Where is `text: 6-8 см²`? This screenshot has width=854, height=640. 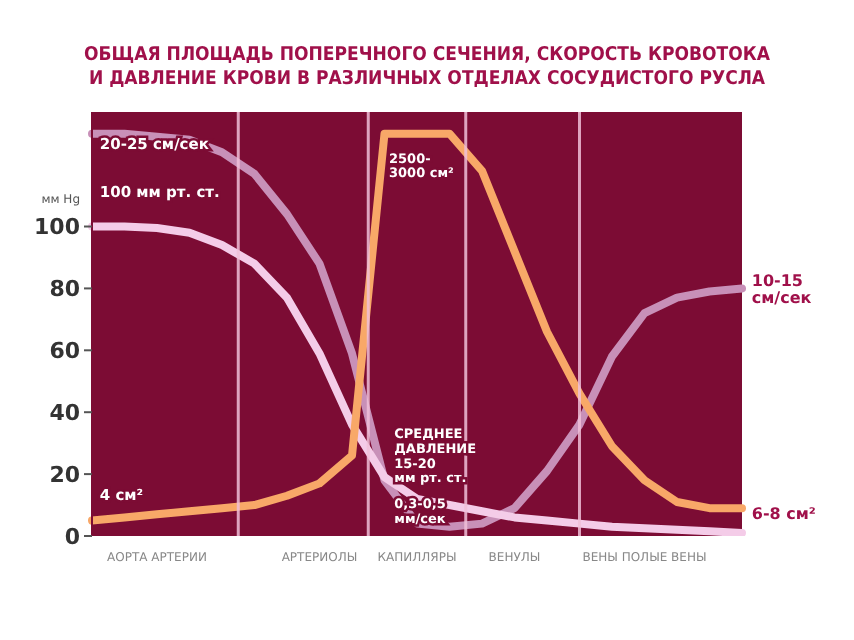
text: 6-8 см² is located at coordinates (784, 514).